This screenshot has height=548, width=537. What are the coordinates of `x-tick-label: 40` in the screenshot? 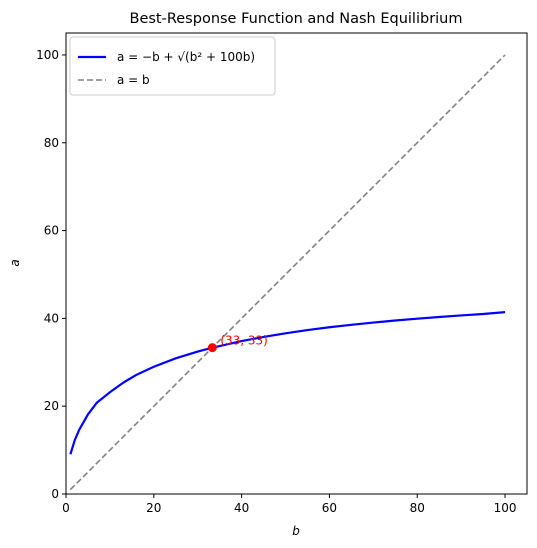 It's located at (241, 508).